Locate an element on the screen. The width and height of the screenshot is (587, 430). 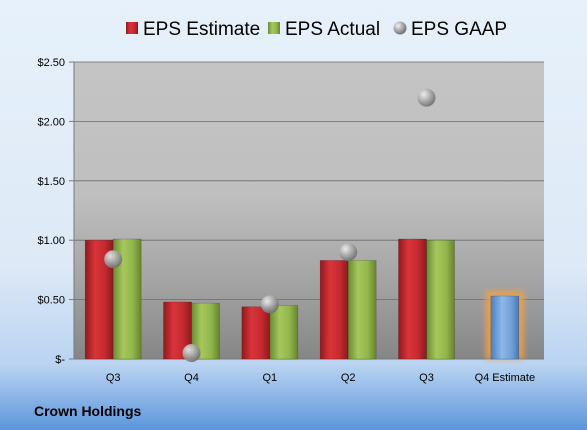
x-tick-label: Q4 is located at coordinates (191, 378).